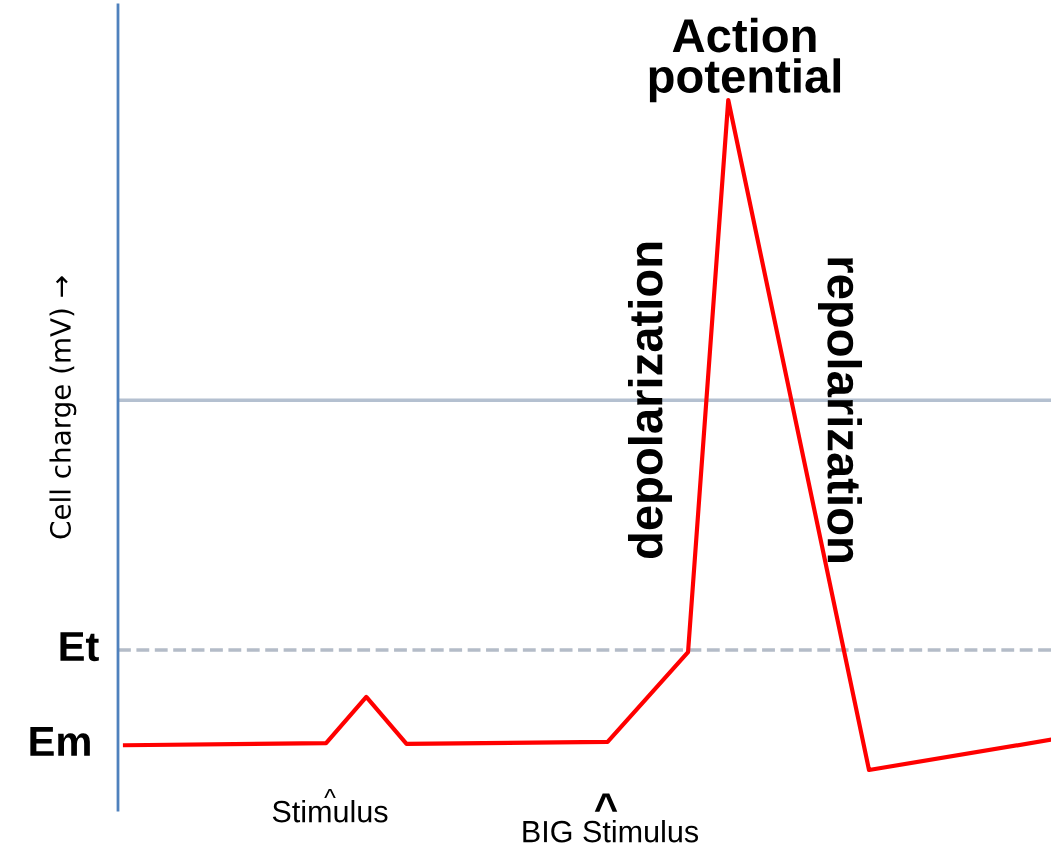 This screenshot has height=849, width=1051. I want to click on text: Stimulus, so click(330, 811).